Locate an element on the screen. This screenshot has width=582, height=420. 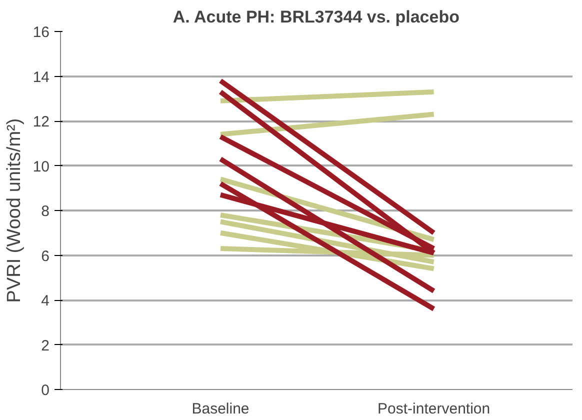
y-axis-title: PVRI (Wood units/m²) is located at coordinates (14, 210).